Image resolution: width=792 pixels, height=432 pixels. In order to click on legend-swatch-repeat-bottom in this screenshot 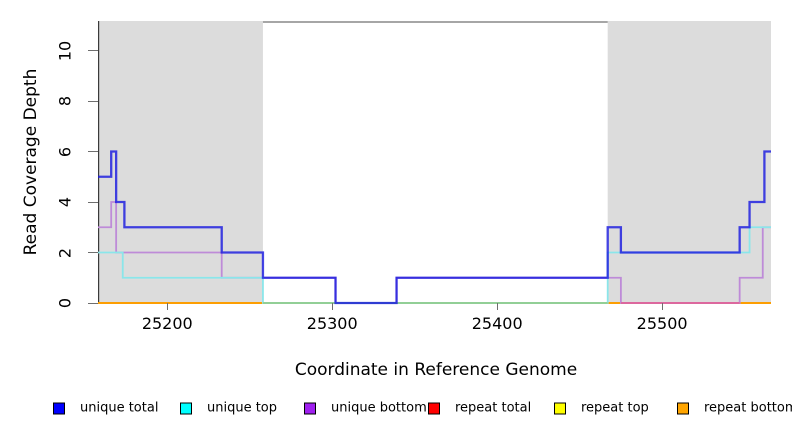, I will do `click(683, 408)`.